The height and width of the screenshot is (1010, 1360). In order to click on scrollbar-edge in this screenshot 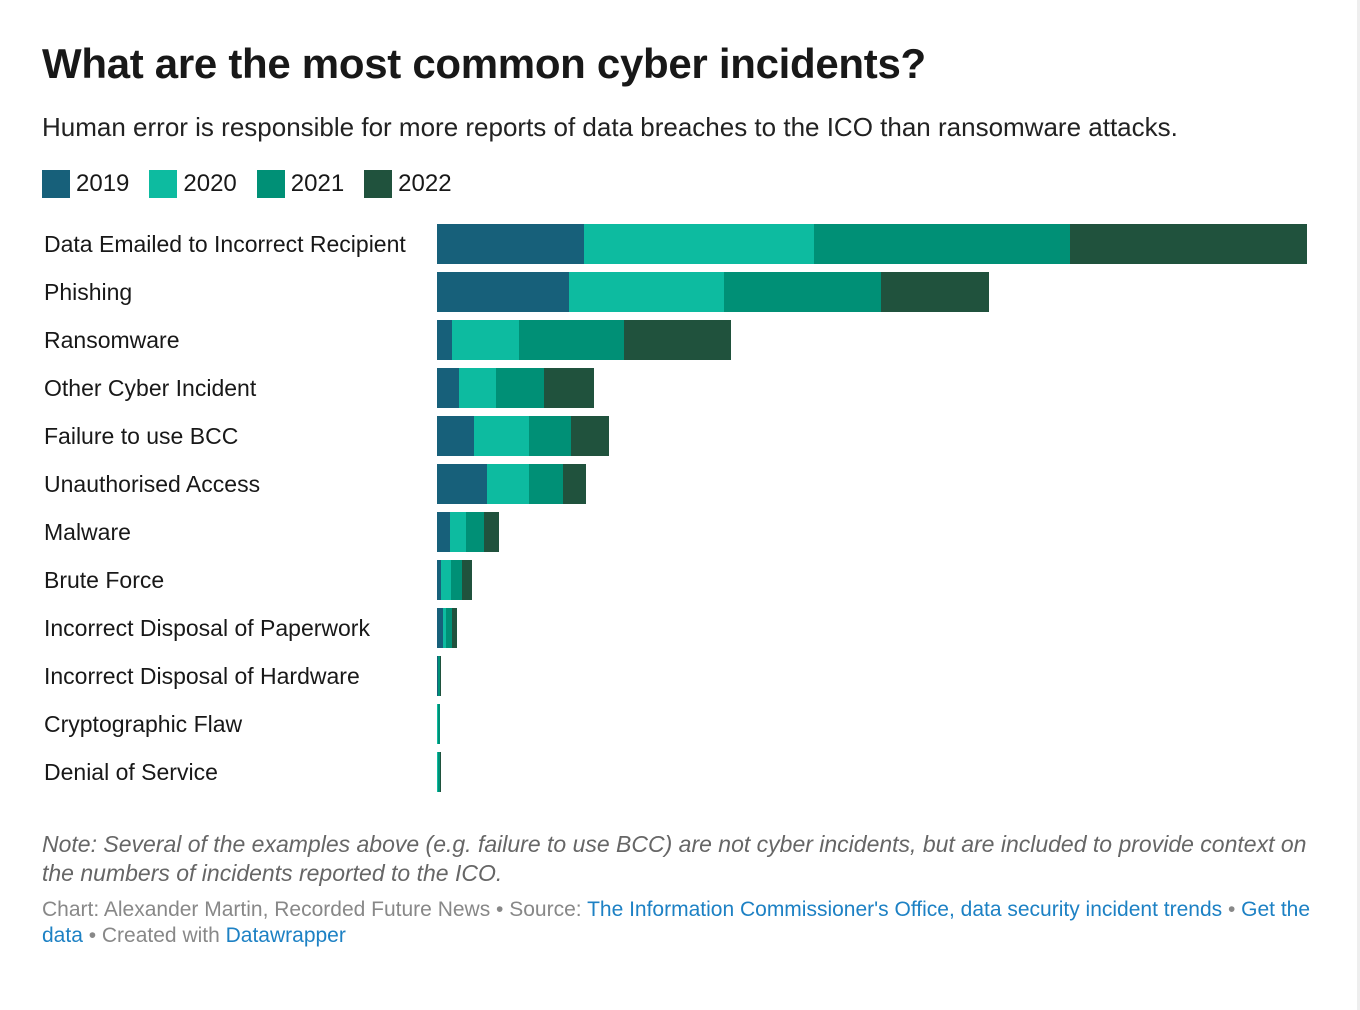, I will do `click(1358, 505)`.